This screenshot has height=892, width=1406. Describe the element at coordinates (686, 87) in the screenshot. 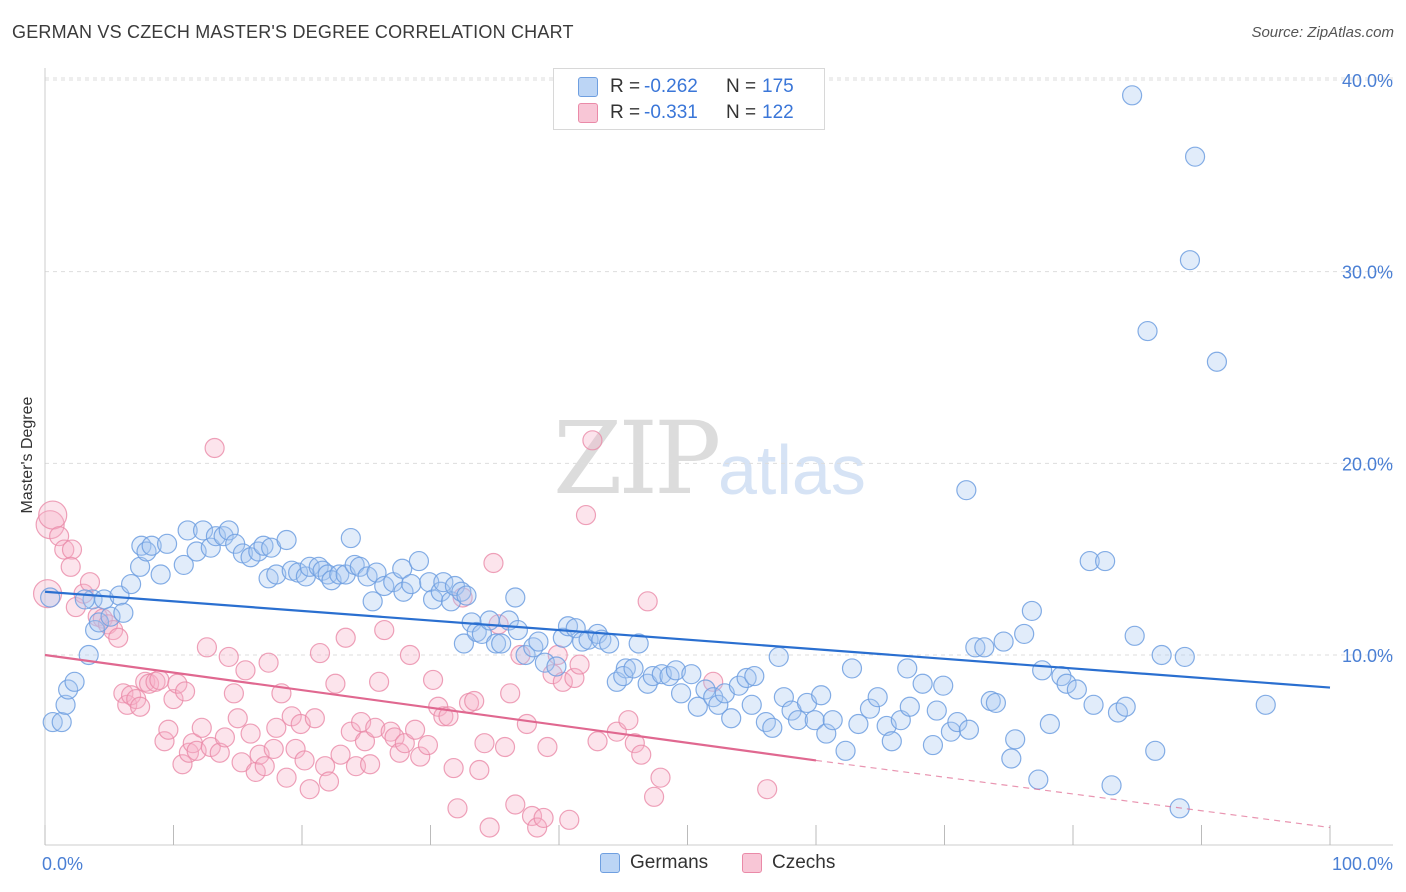

I see `legend-row-germans: R = -0.262 N = 175` at that location.